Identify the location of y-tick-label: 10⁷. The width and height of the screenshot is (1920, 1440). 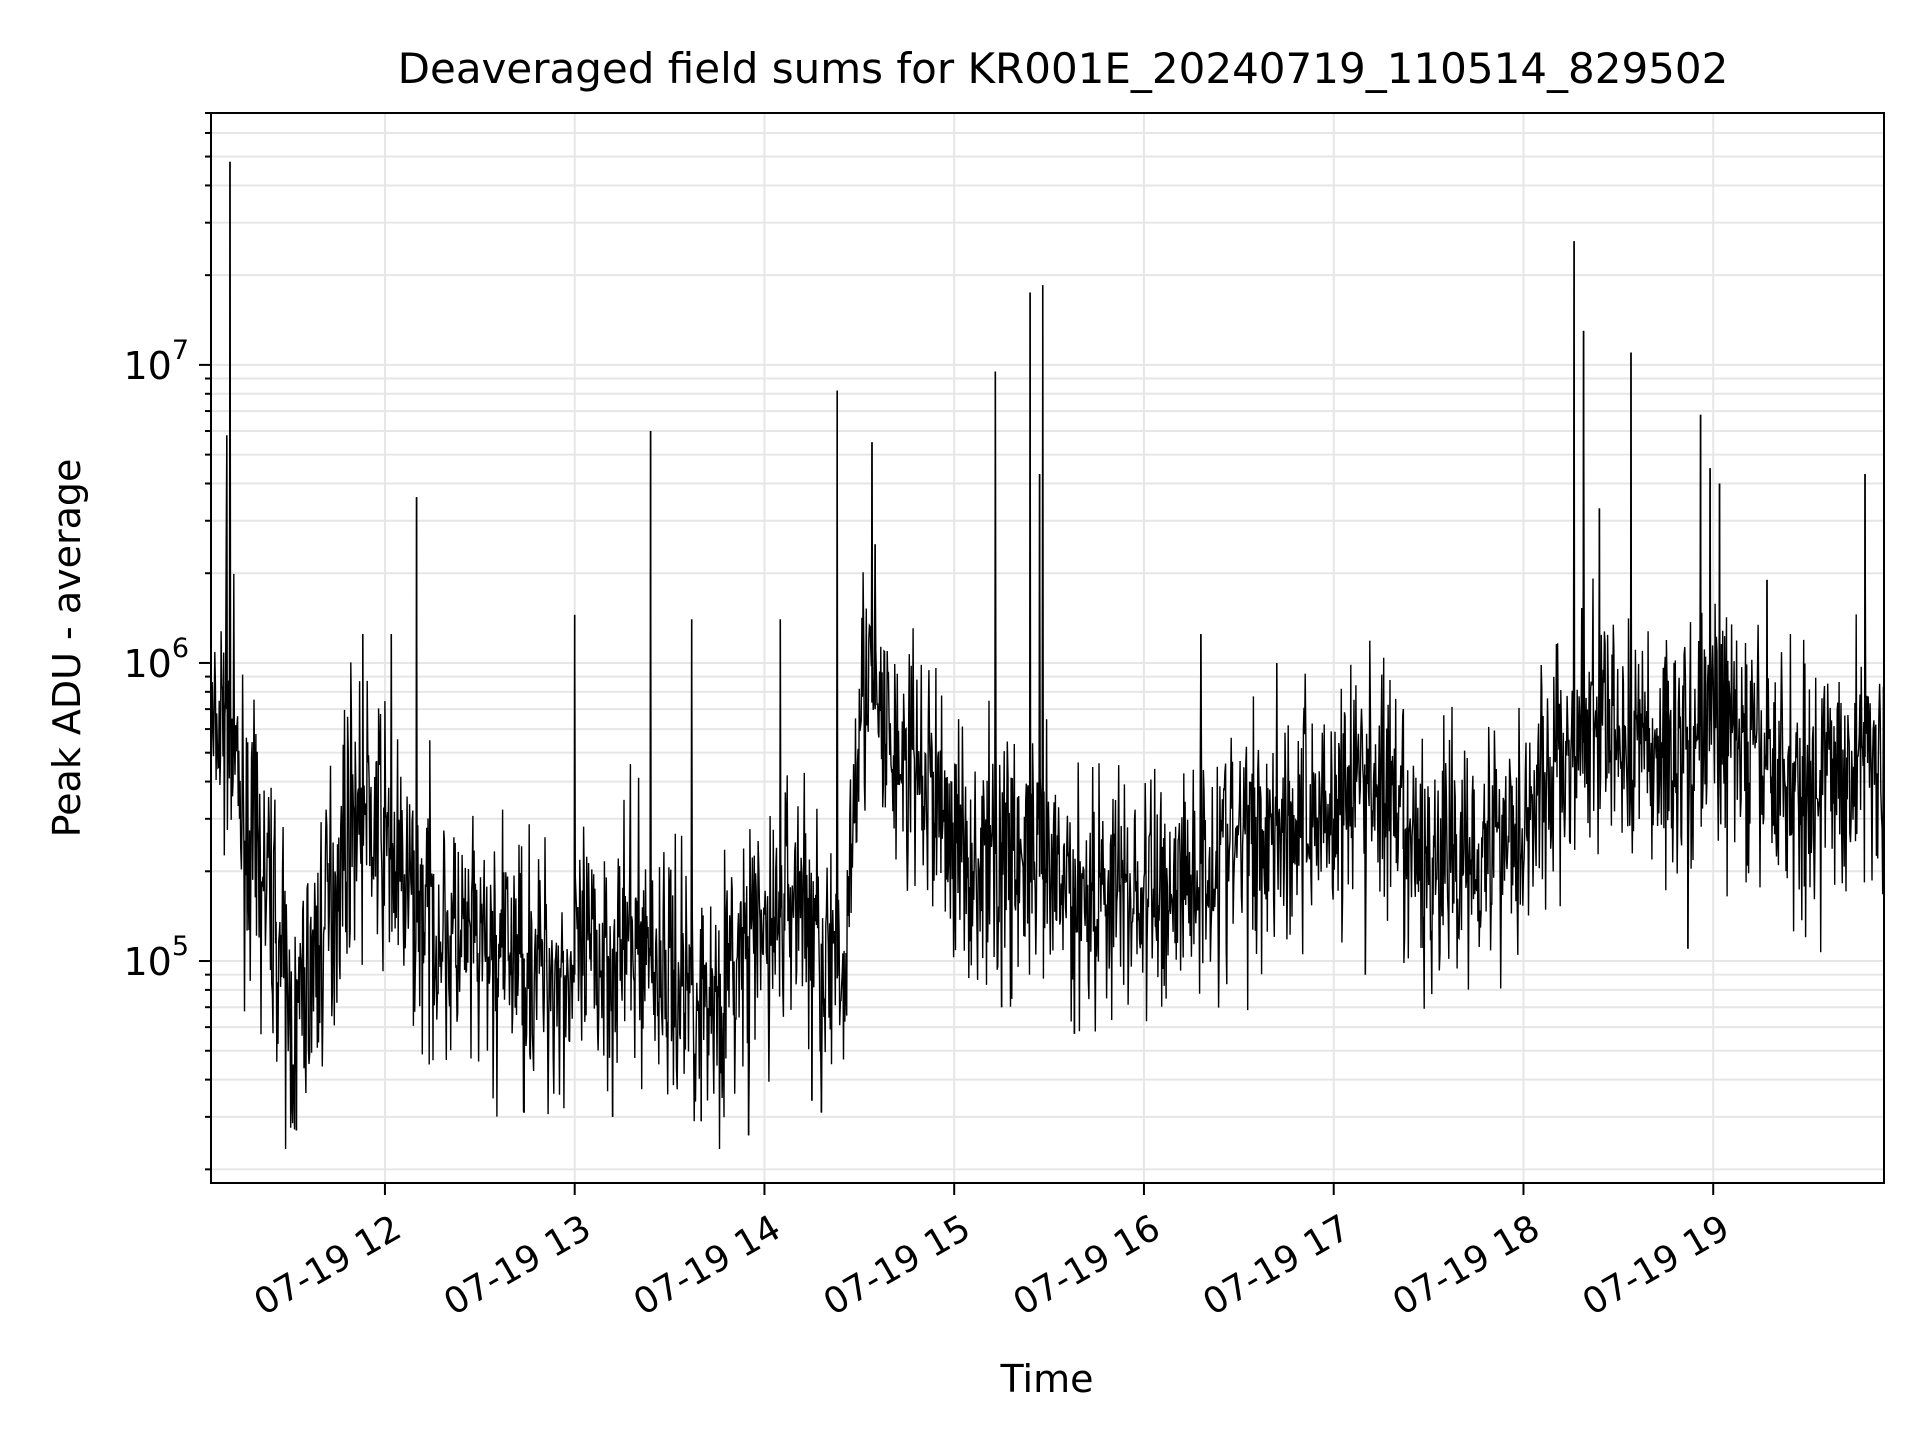
(156, 361).